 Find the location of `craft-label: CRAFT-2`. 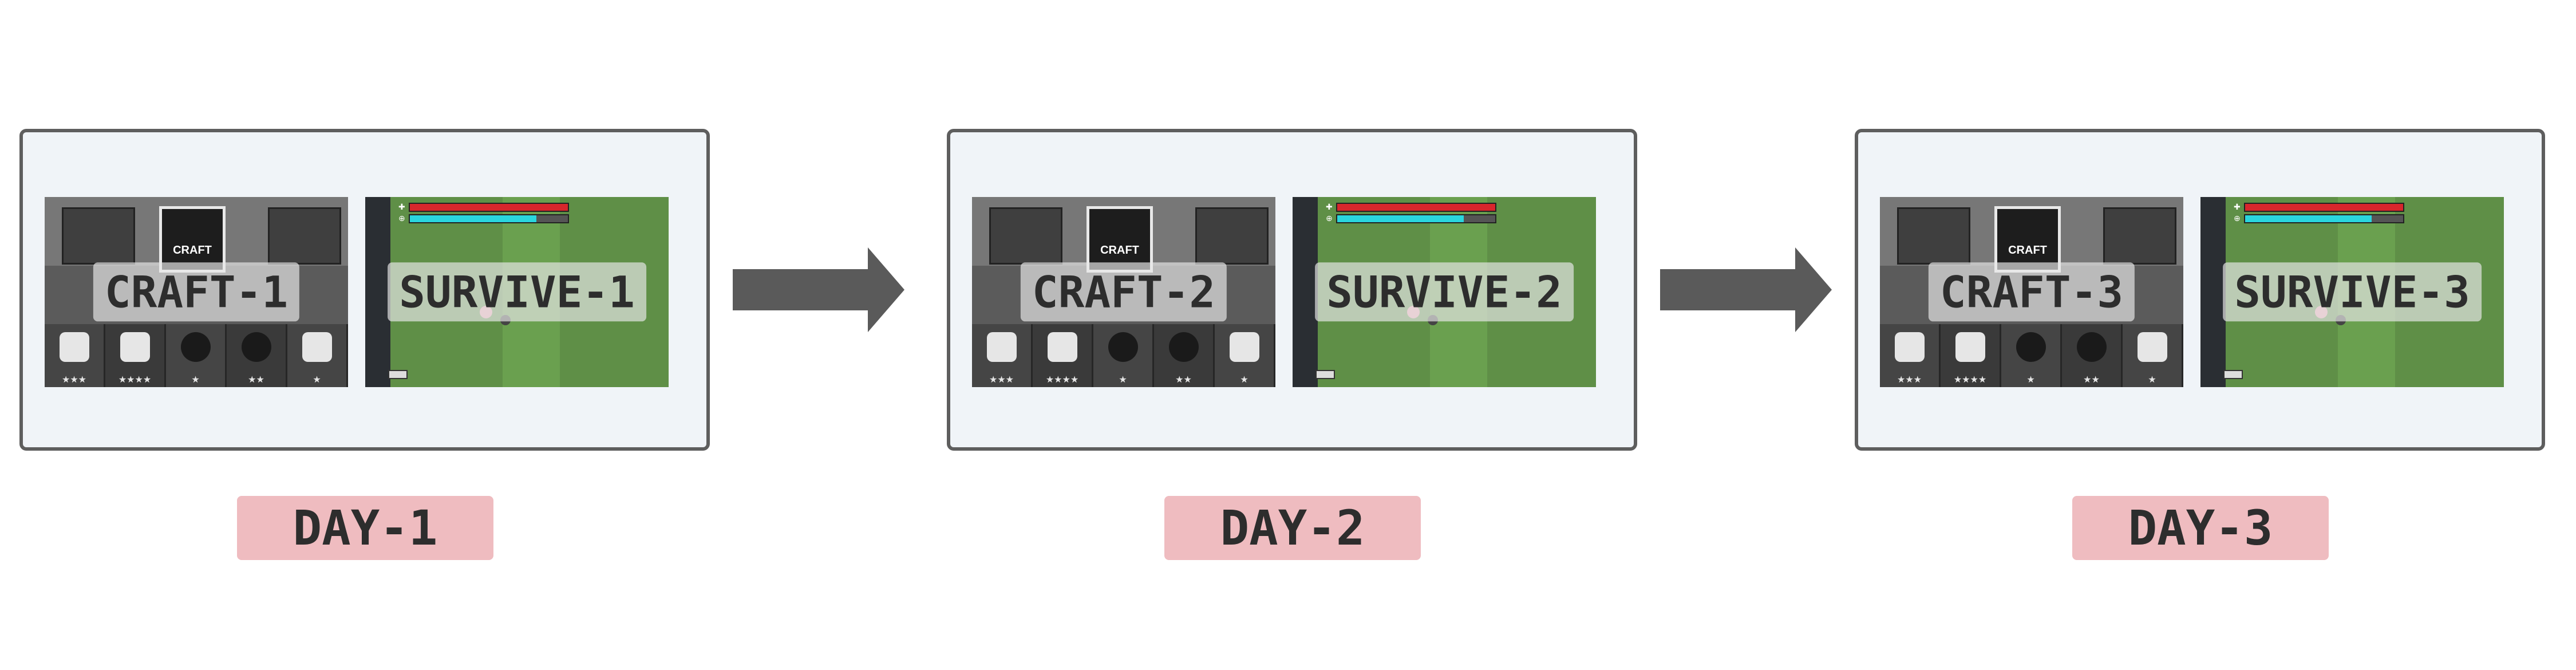

craft-label: CRAFT-2 is located at coordinates (1123, 292).